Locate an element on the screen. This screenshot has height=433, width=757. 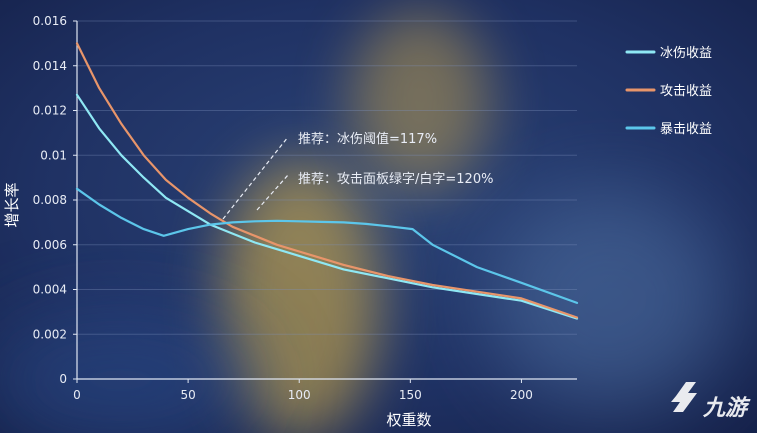
watermark-logo-icon is located at coordinates (684, 397).